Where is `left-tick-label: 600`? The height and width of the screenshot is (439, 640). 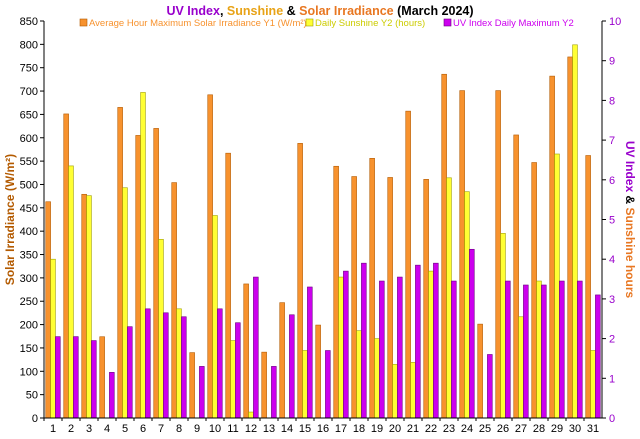 left-tick-label: 600 is located at coordinates (29, 139).